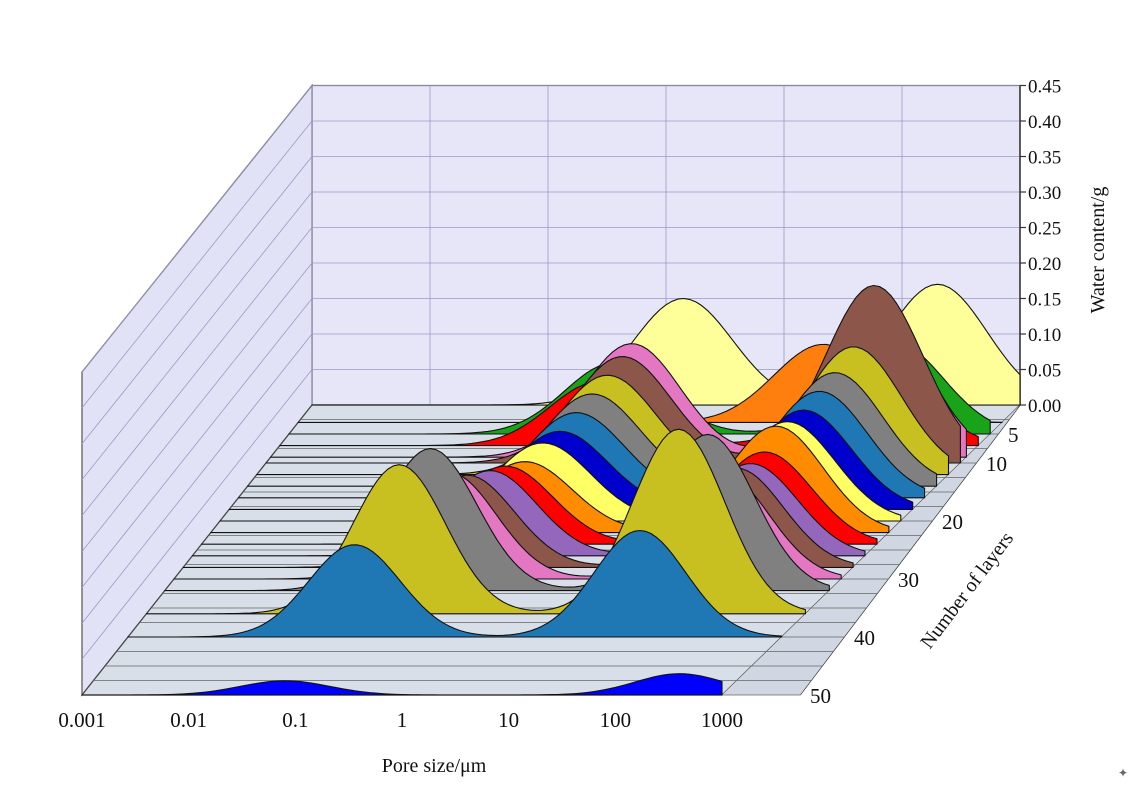 This screenshot has width=1134, height=803. I want to click on z-axis-title: Number of layers, so click(967, 590).